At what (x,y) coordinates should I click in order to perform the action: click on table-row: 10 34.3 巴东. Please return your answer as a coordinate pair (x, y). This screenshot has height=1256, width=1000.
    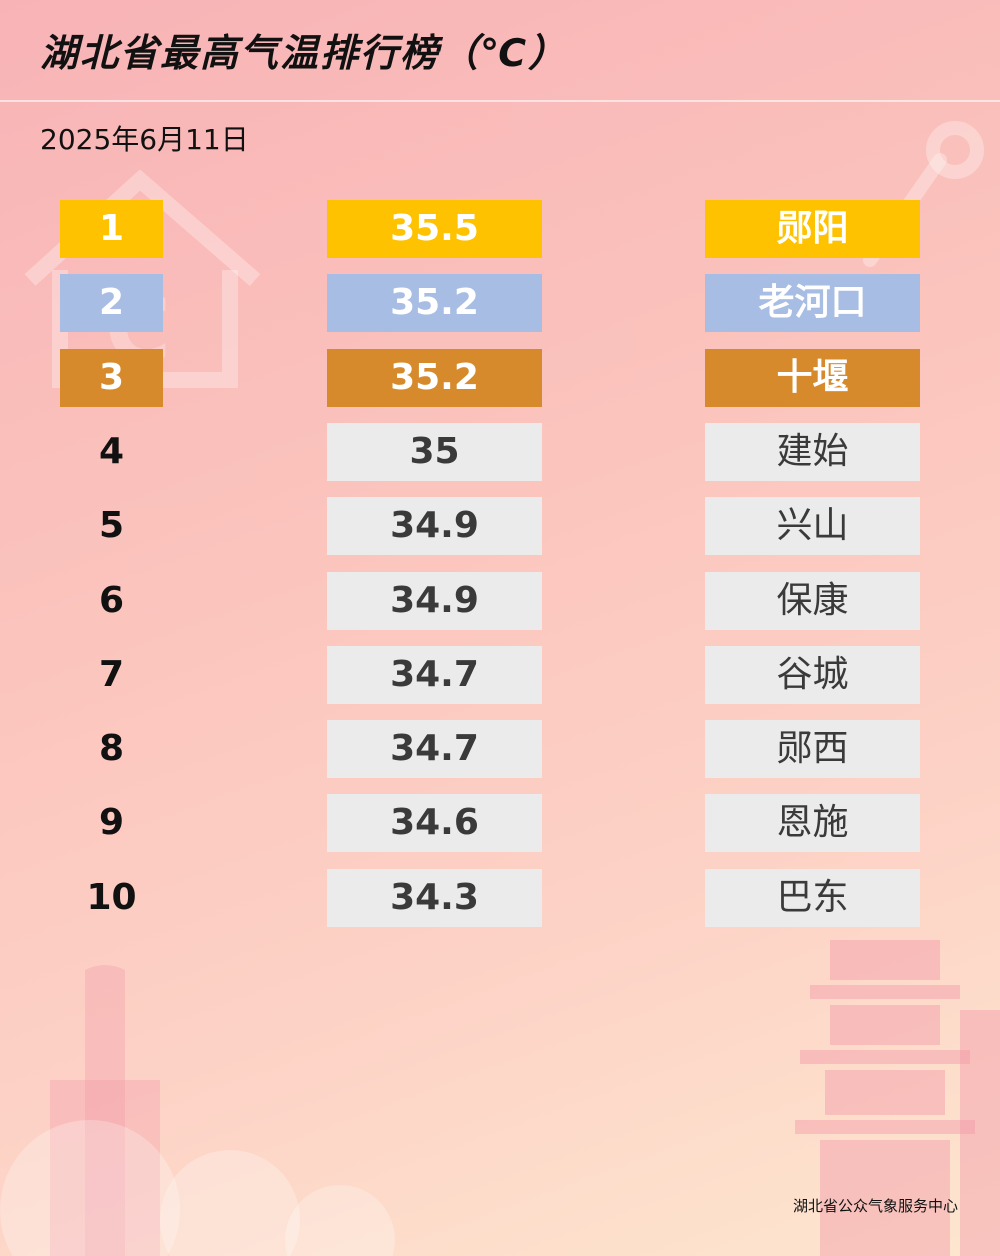
    Looking at the image, I should click on (500, 897).